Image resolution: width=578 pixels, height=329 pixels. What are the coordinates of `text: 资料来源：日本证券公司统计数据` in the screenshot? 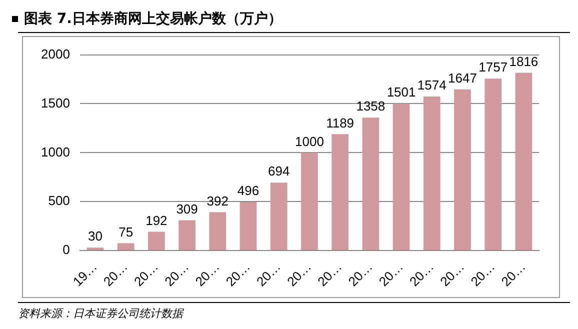 It's located at (101, 313).